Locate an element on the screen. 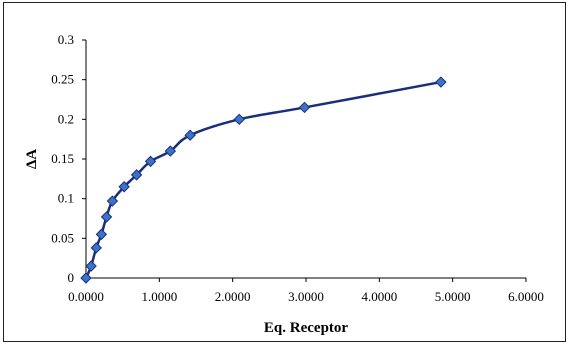  y-tick-label: 0.1 is located at coordinates (66, 198).